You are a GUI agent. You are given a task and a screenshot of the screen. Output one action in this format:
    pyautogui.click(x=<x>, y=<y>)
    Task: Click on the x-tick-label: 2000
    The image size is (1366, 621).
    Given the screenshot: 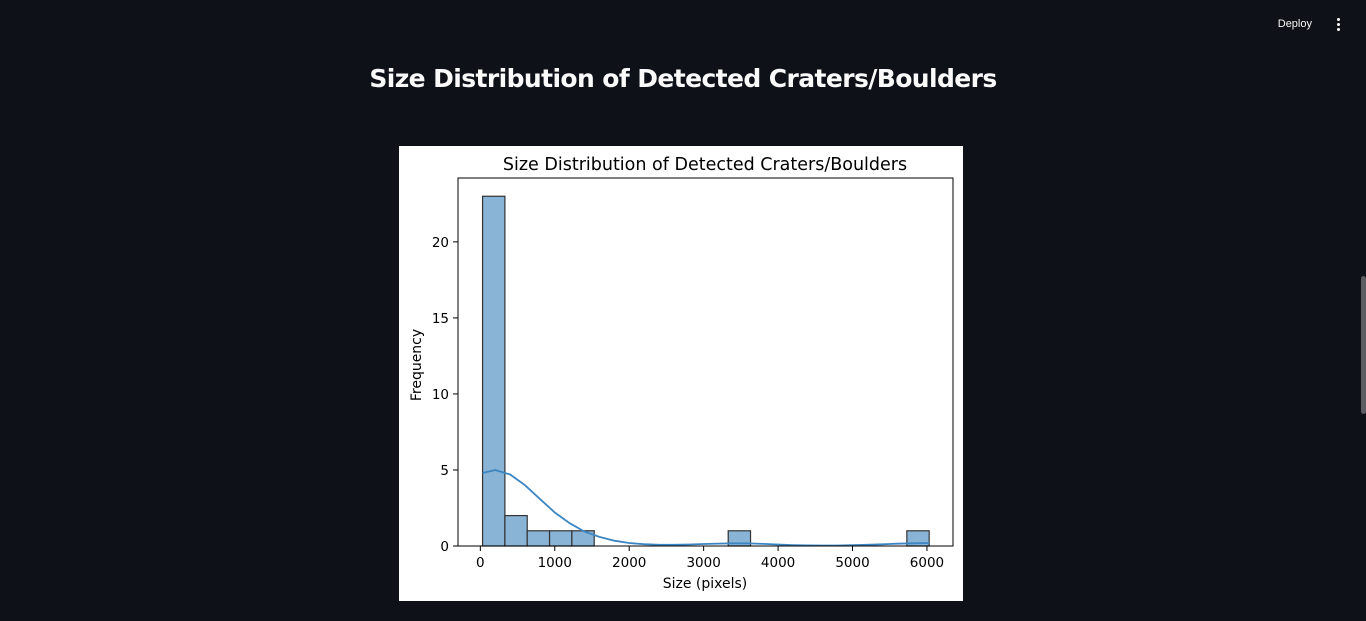 What is the action you would take?
    pyautogui.click(x=629, y=563)
    